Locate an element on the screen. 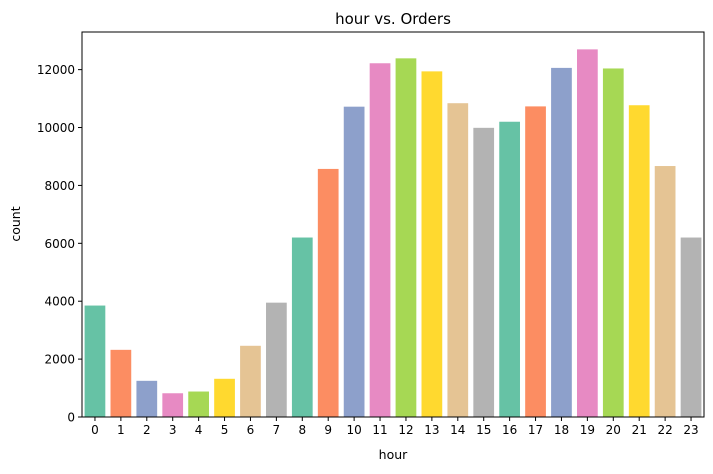 The image size is (713, 474). x-tick-label: 3 is located at coordinates (173, 430).